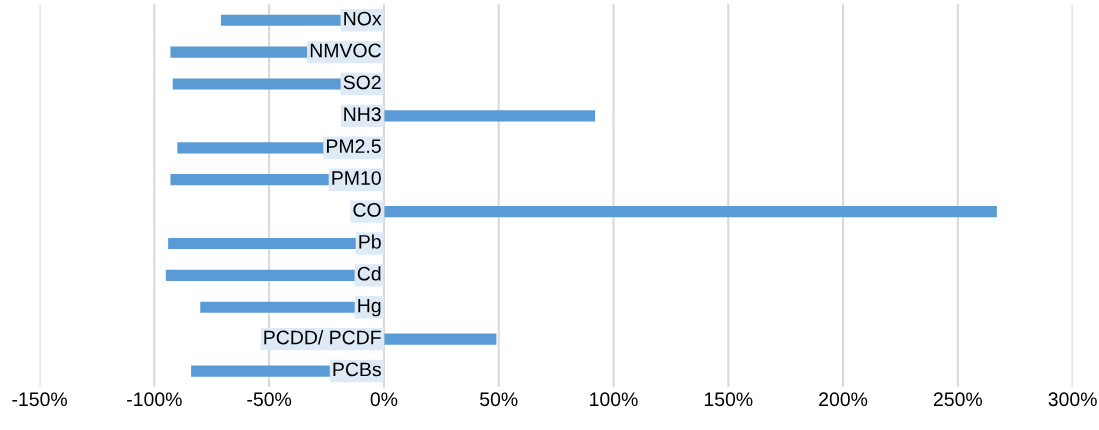 The image size is (1099, 430). Describe the element at coordinates (357, 369) in the screenshot. I see `y-tick-label: PCBs` at that location.